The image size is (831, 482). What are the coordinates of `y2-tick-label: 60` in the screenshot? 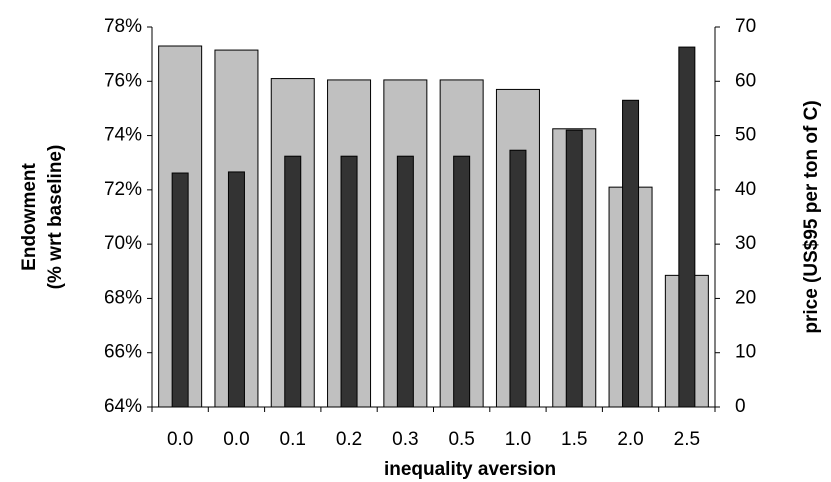 It's located at (745, 80).